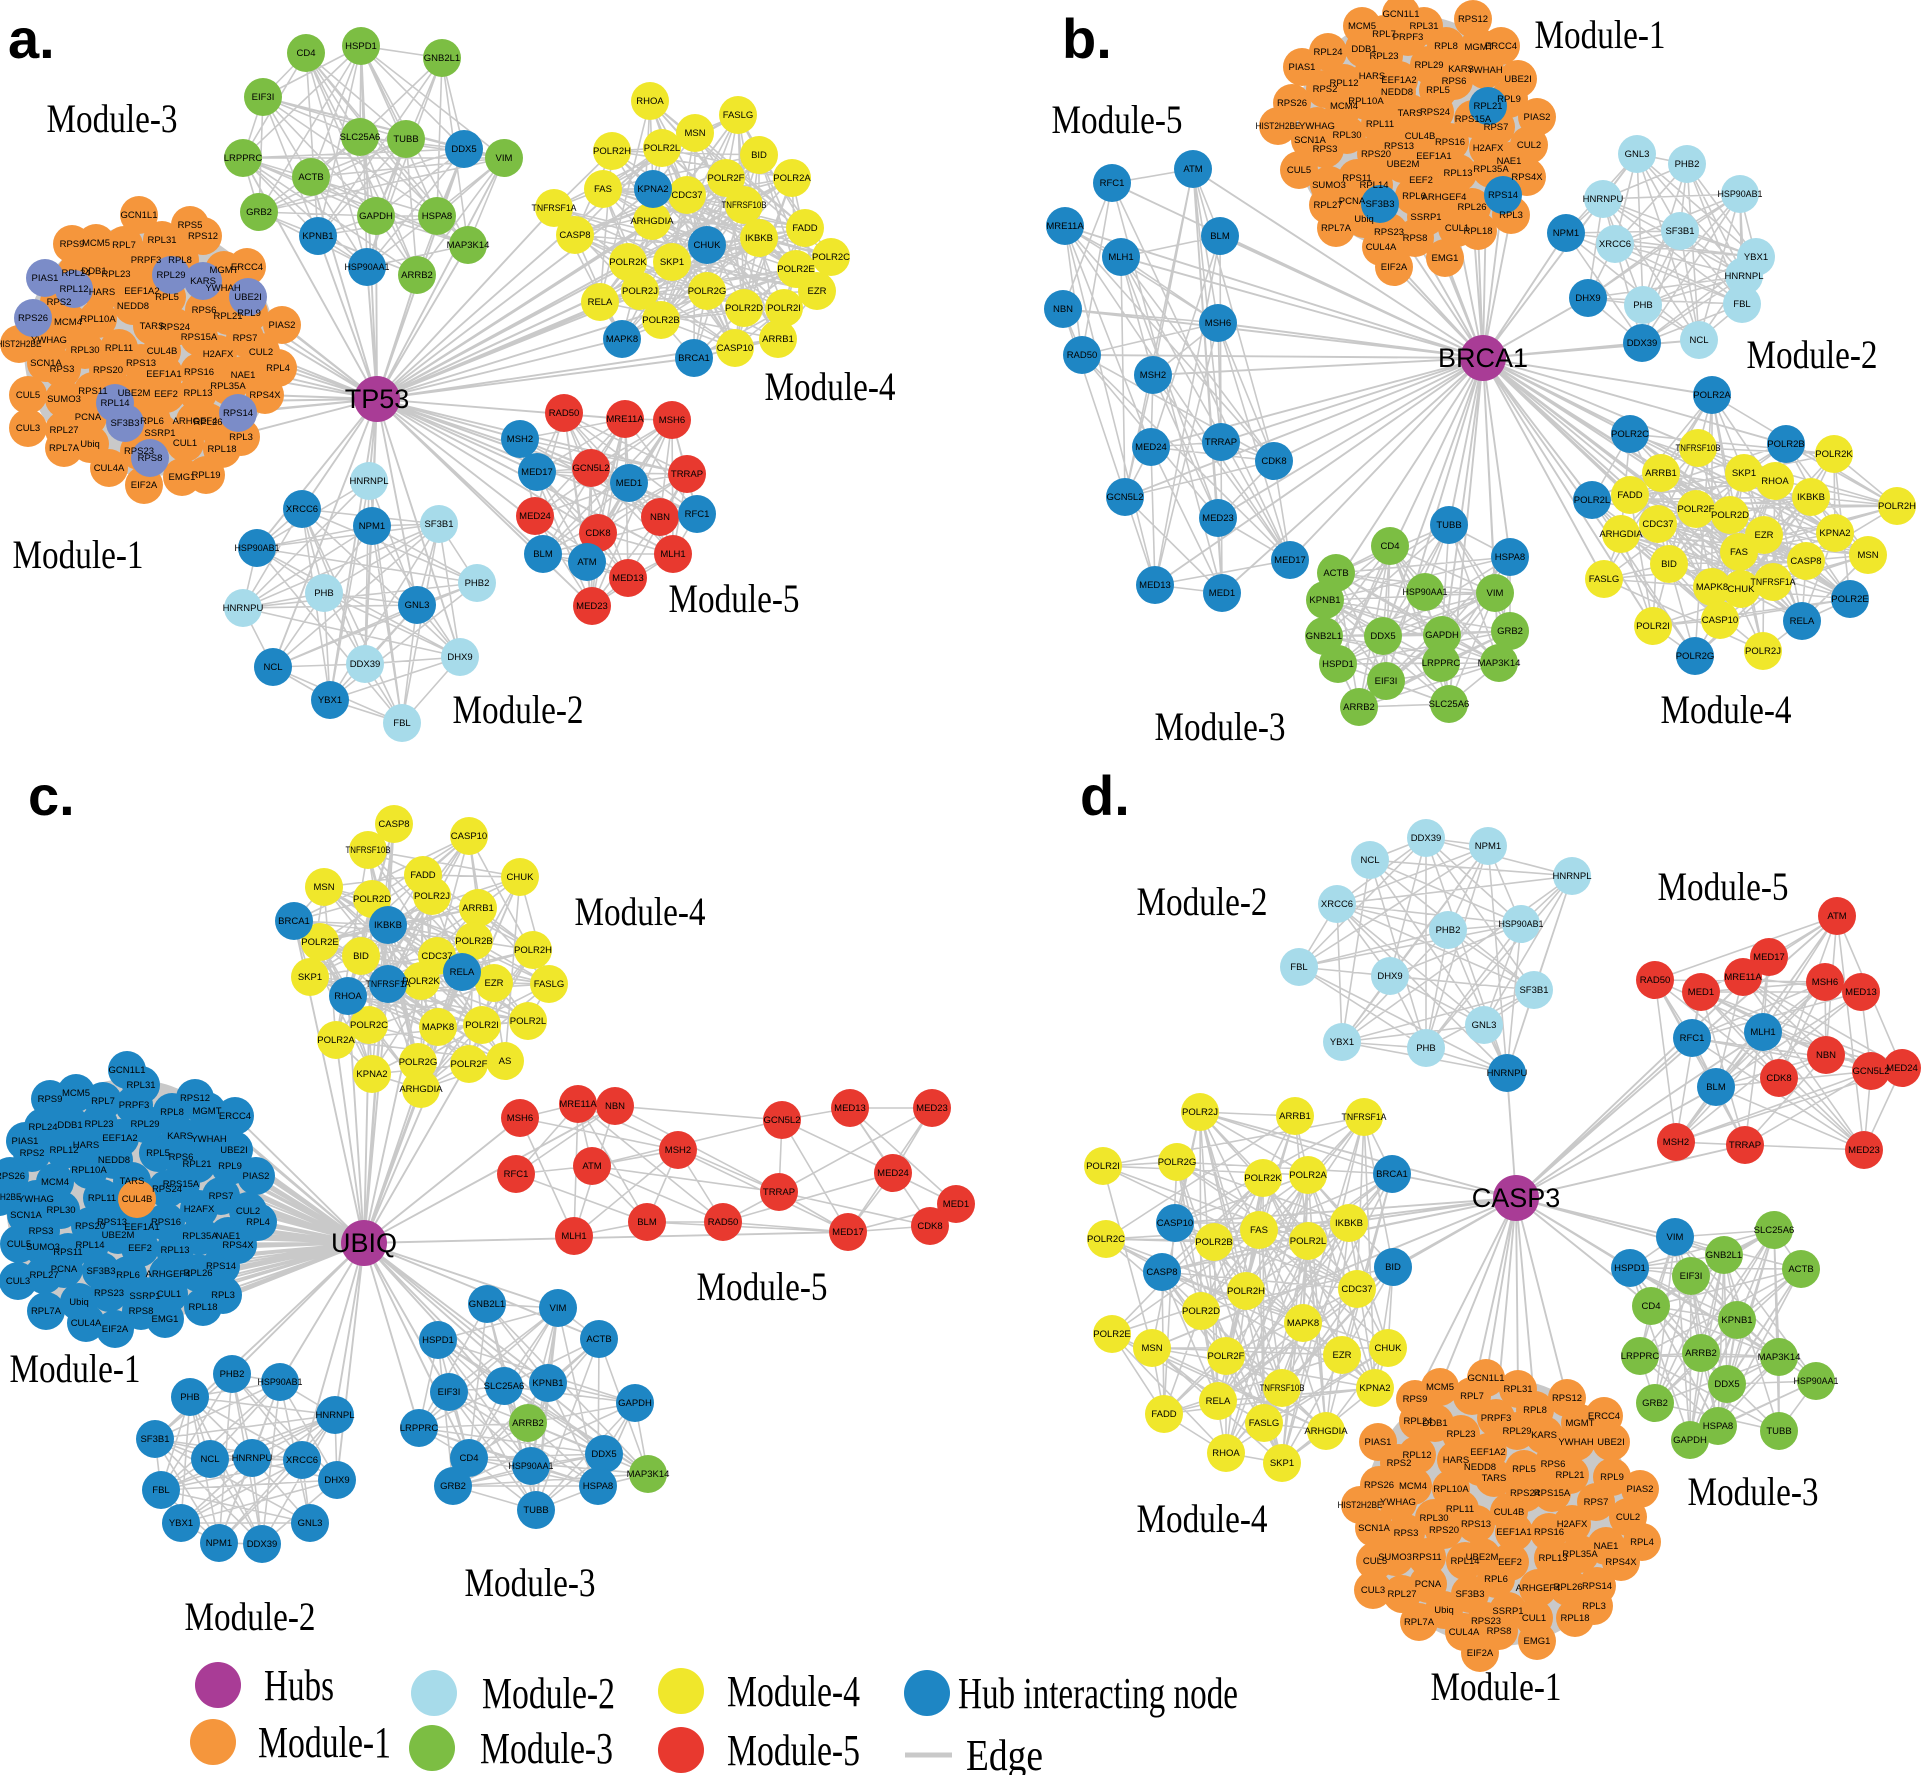 The height and width of the screenshot is (1780, 1923). What do you see at coordinates (1376, 154) in the screenshot?
I see `svg-text: RPS20` at bounding box center [1376, 154].